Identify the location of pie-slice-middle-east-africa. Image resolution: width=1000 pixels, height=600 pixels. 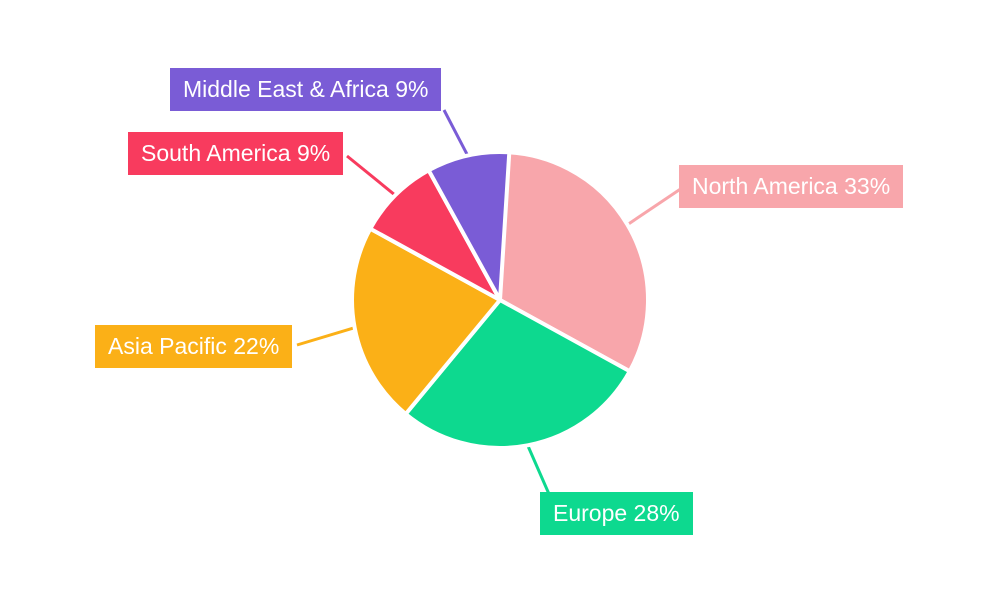
(469, 226).